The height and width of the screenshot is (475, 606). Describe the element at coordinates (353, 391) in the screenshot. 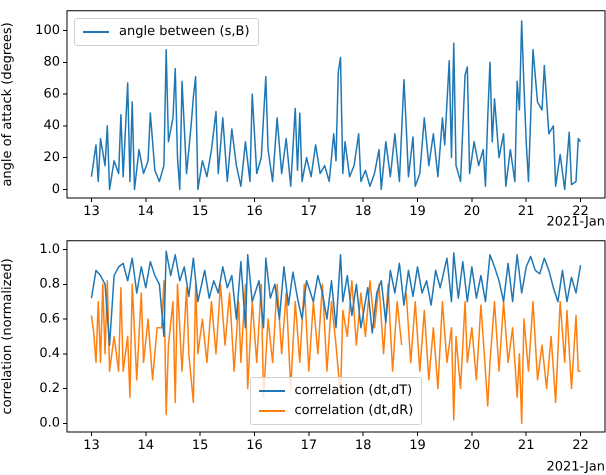

I see `legend-label: correlation (dt,dT)` at that location.